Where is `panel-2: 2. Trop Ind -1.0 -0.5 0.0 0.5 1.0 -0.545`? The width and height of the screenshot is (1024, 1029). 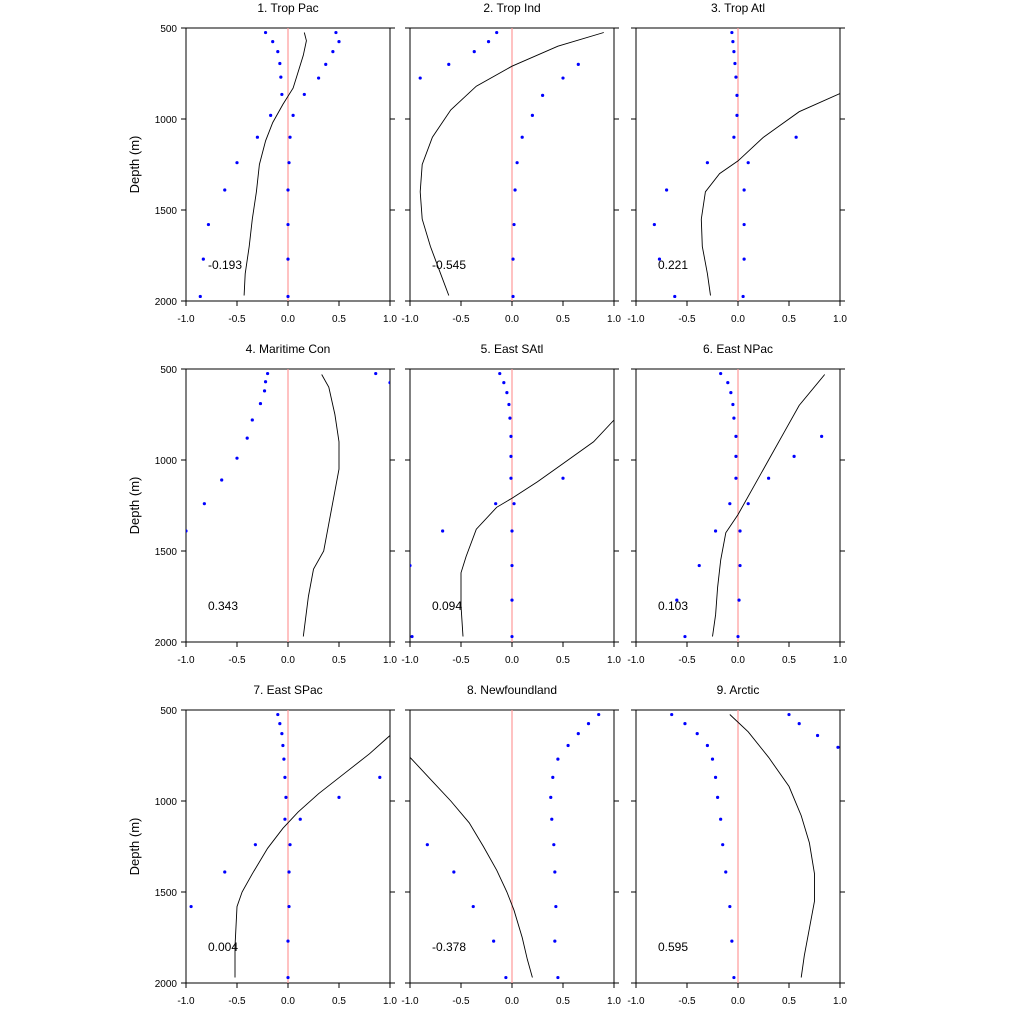
panel-2: 2. Trop Ind -1.0 -0.5 0.0 0.5 1.0 -0.545 is located at coordinates (511, 163).